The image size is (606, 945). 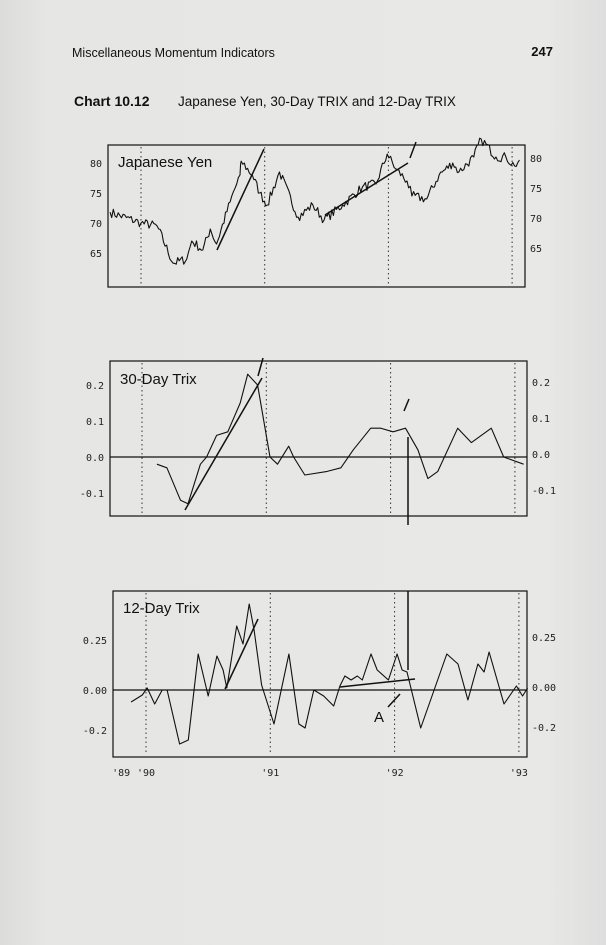 I want to click on y-tick-label-right: -0.2, so click(x=544, y=728).